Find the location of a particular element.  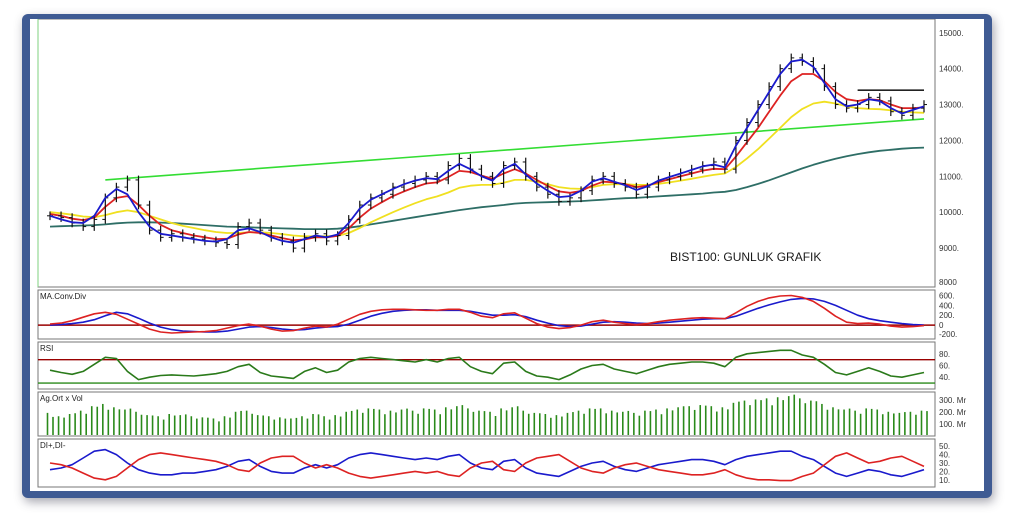

price-tick-label: 15000. is located at coordinates (951, 33).